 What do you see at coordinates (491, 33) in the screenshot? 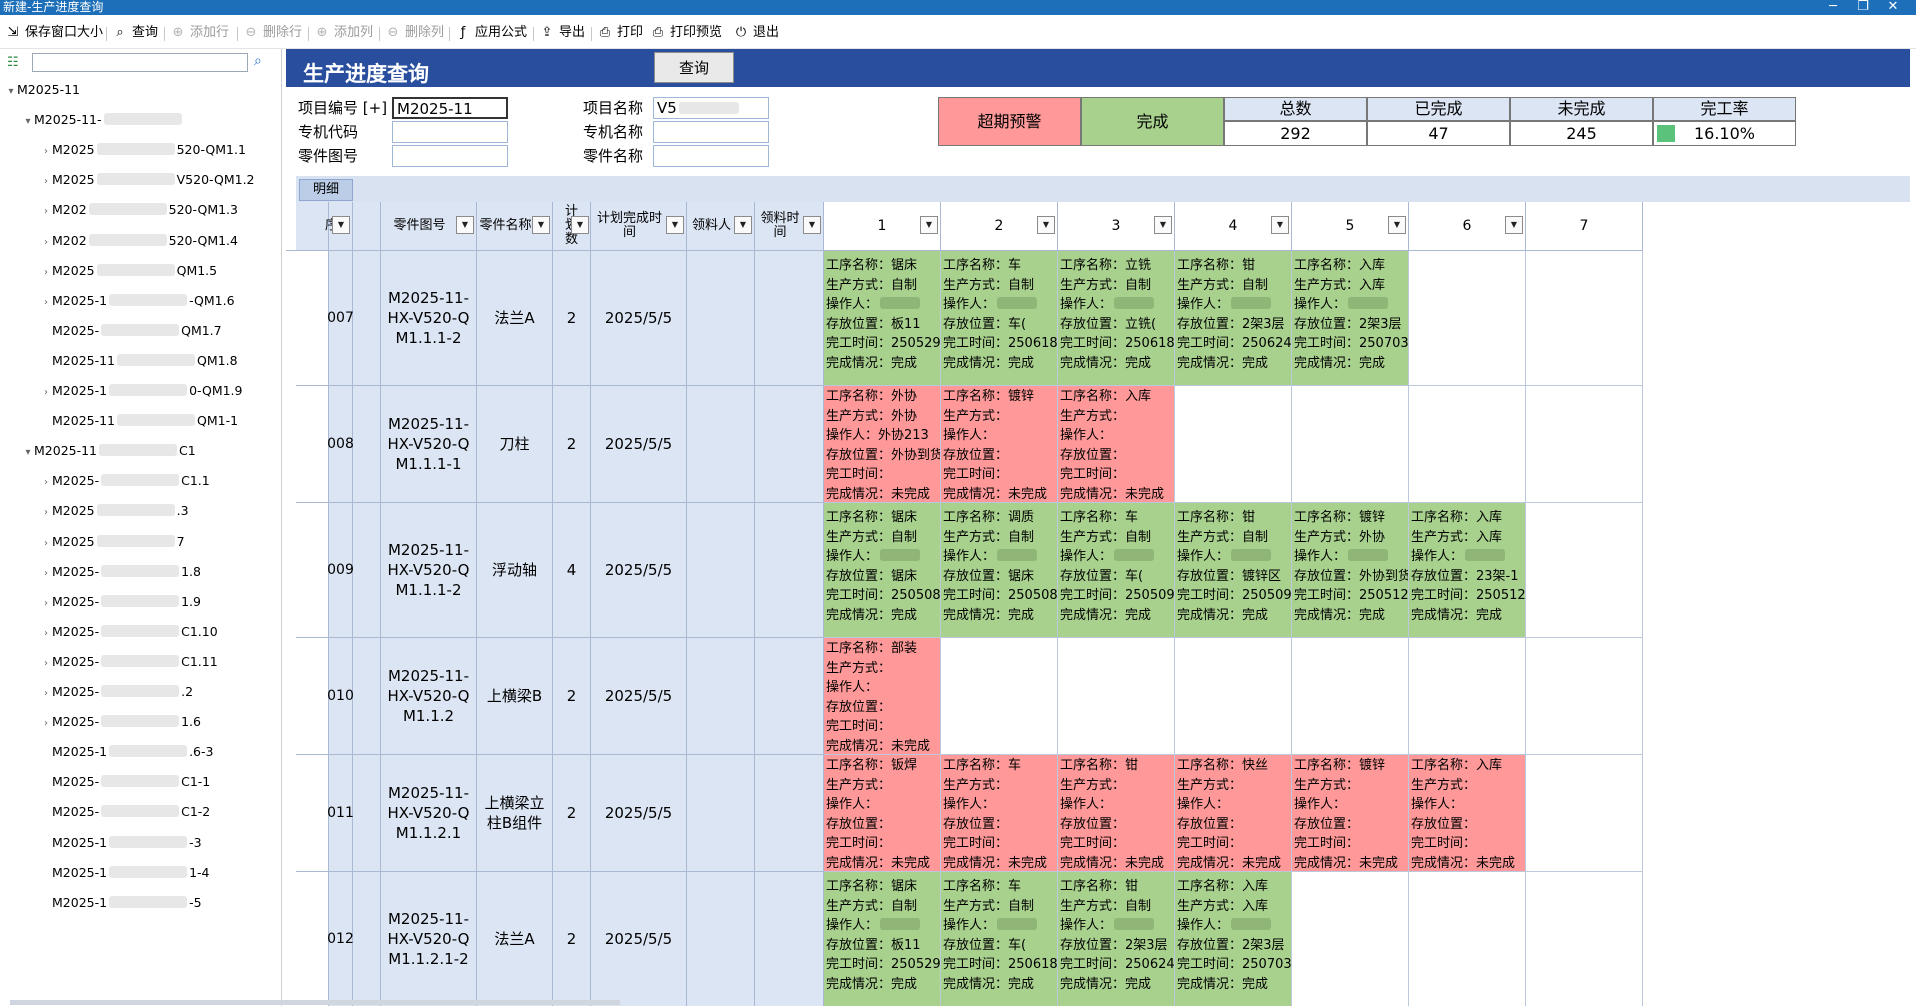
I see `toolbar-button-formula: ƒ 应用公式` at bounding box center [491, 33].